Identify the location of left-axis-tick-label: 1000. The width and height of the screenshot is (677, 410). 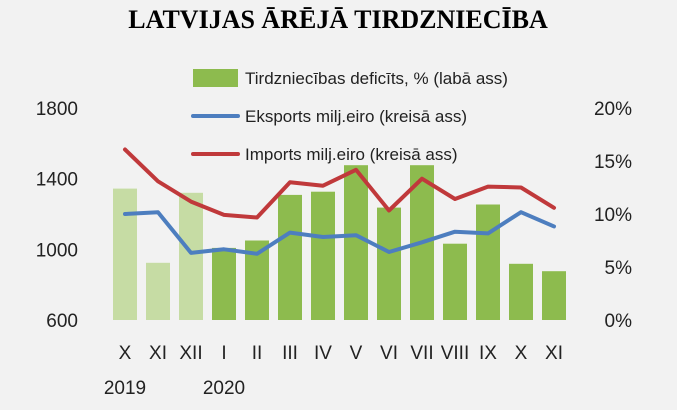
(57, 250).